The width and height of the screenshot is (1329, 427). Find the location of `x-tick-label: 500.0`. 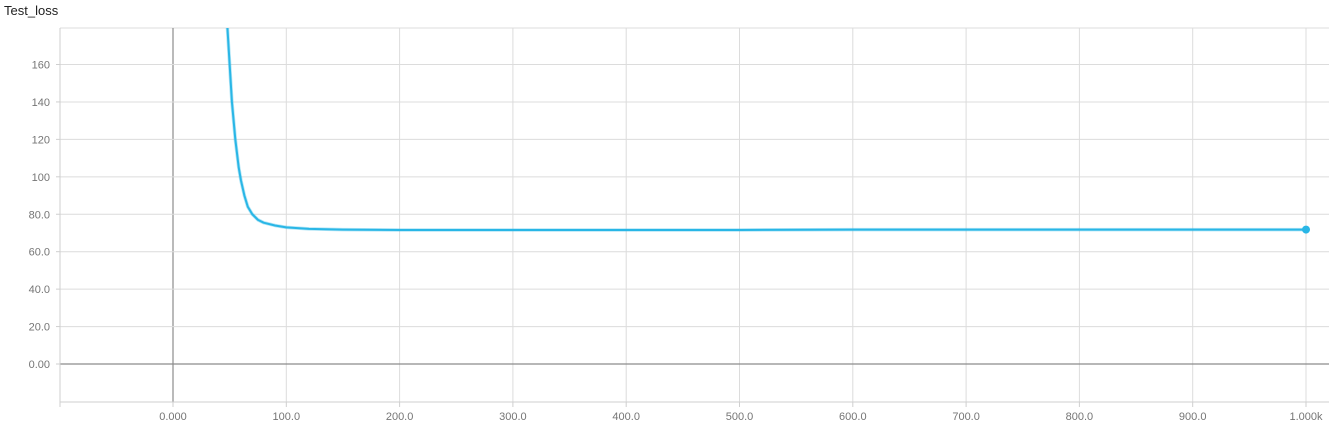

x-tick-label: 500.0 is located at coordinates (740, 417).